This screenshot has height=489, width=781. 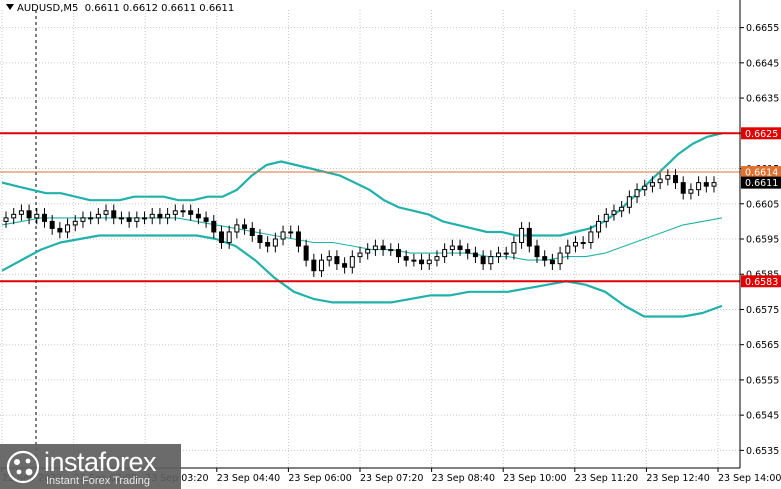 I want to click on price-tick-label: 0.6545, so click(x=762, y=416).